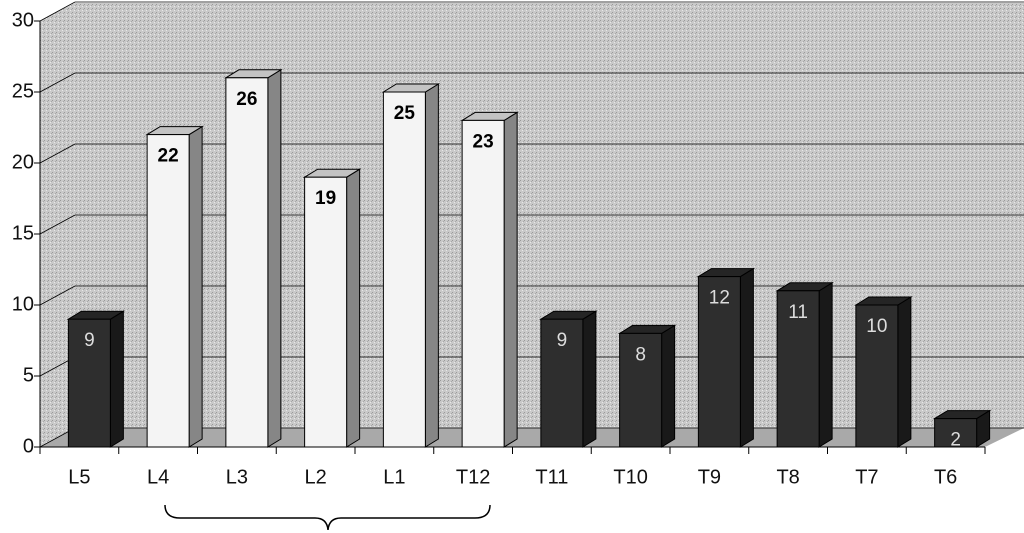 The width and height of the screenshot is (1024, 533). I want to click on value-label: 22, so click(168, 156).